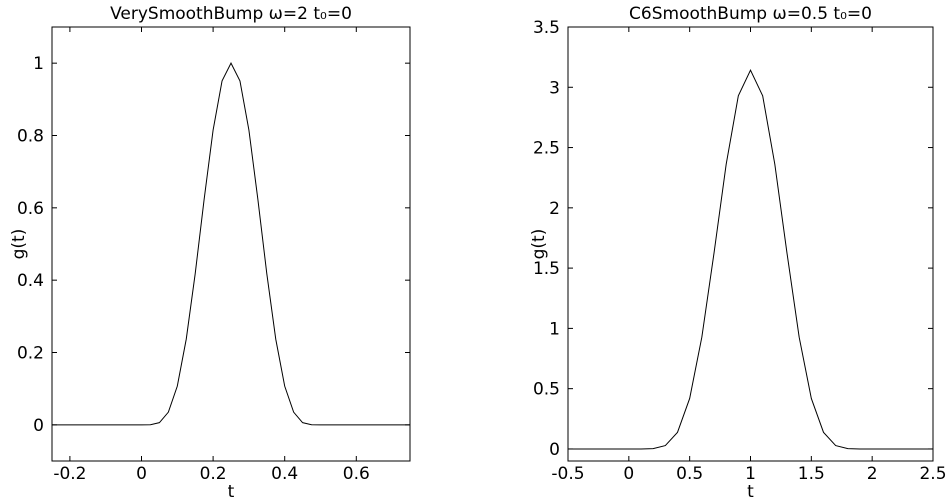  Describe the element at coordinates (750, 474) in the screenshot. I see `x-tick-label: 1` at that location.